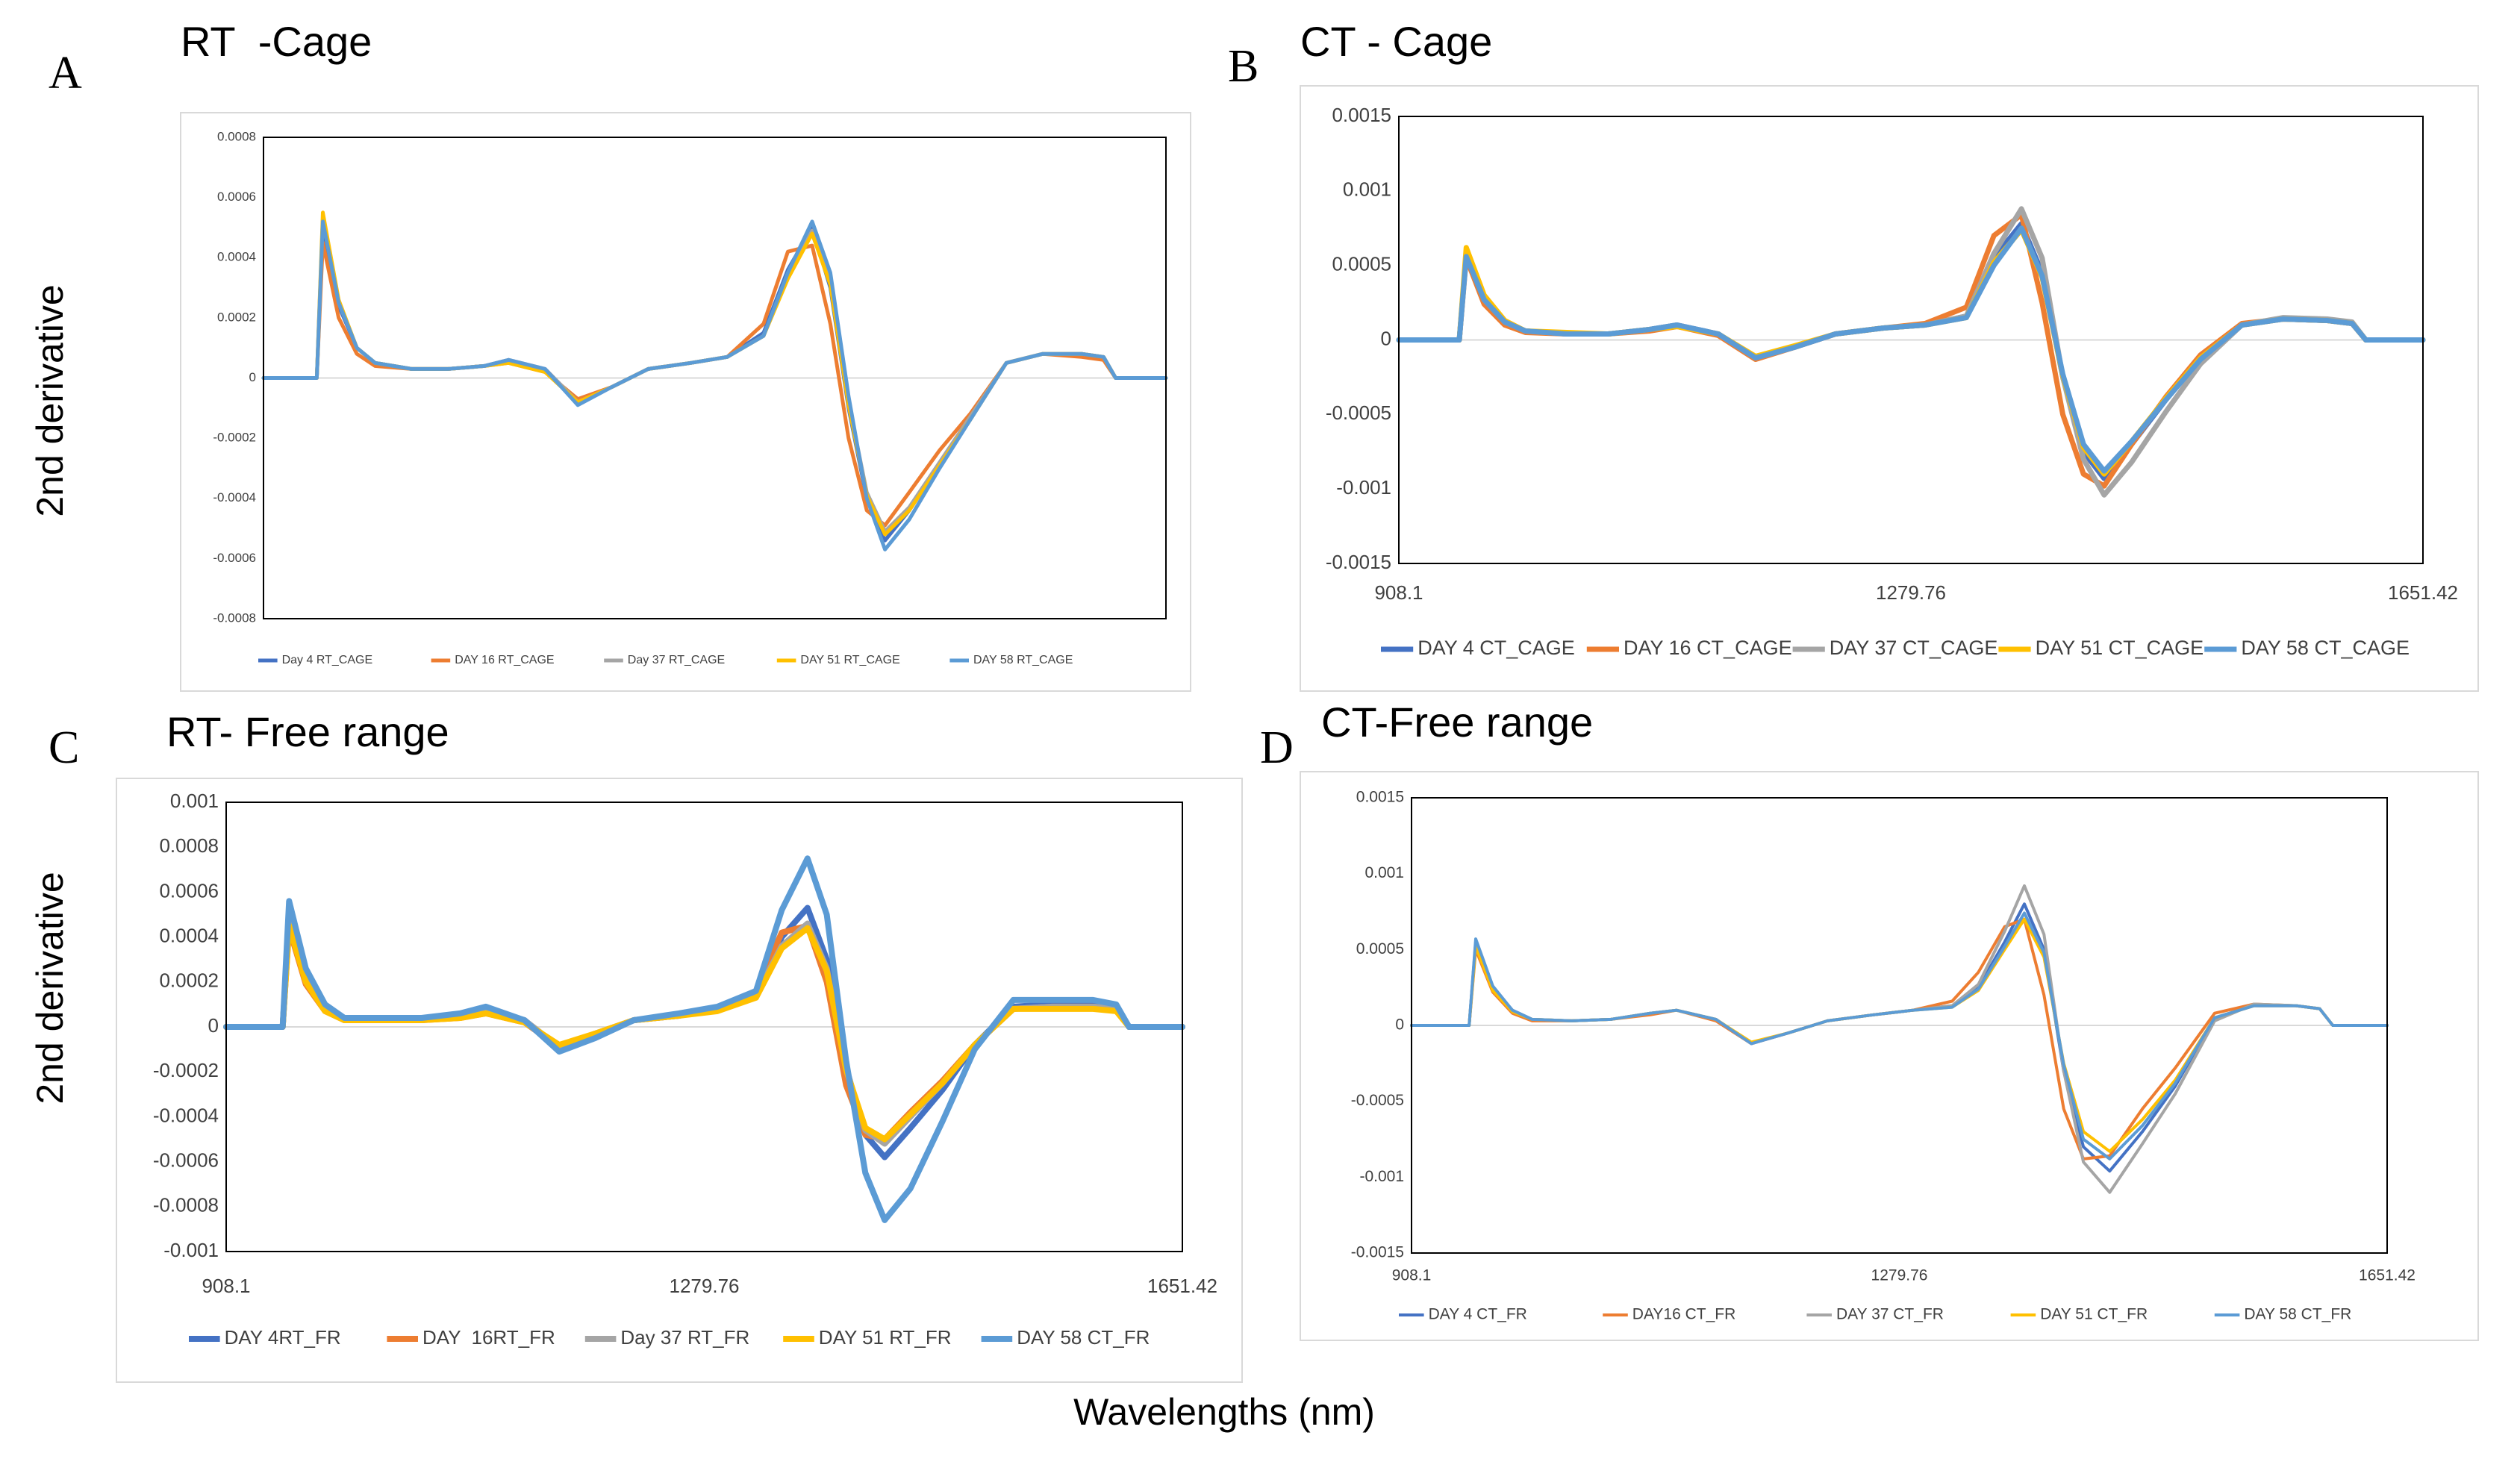  I want to click on panel-letter: A, so click(65, 73).